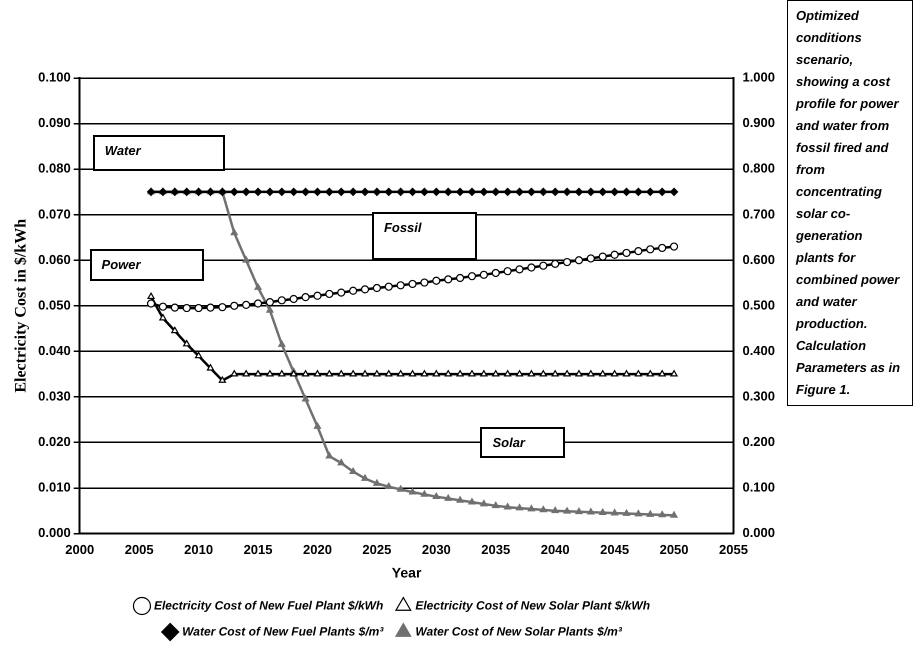 The image size is (917, 654). Describe the element at coordinates (377, 549) in the screenshot. I see `x-tick-label: 2025` at that location.